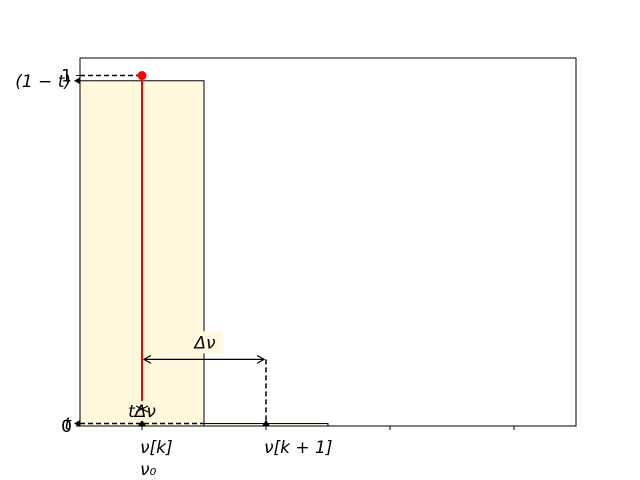  I want to click on delta-nu-arrowhead-left, so click(147, 359).